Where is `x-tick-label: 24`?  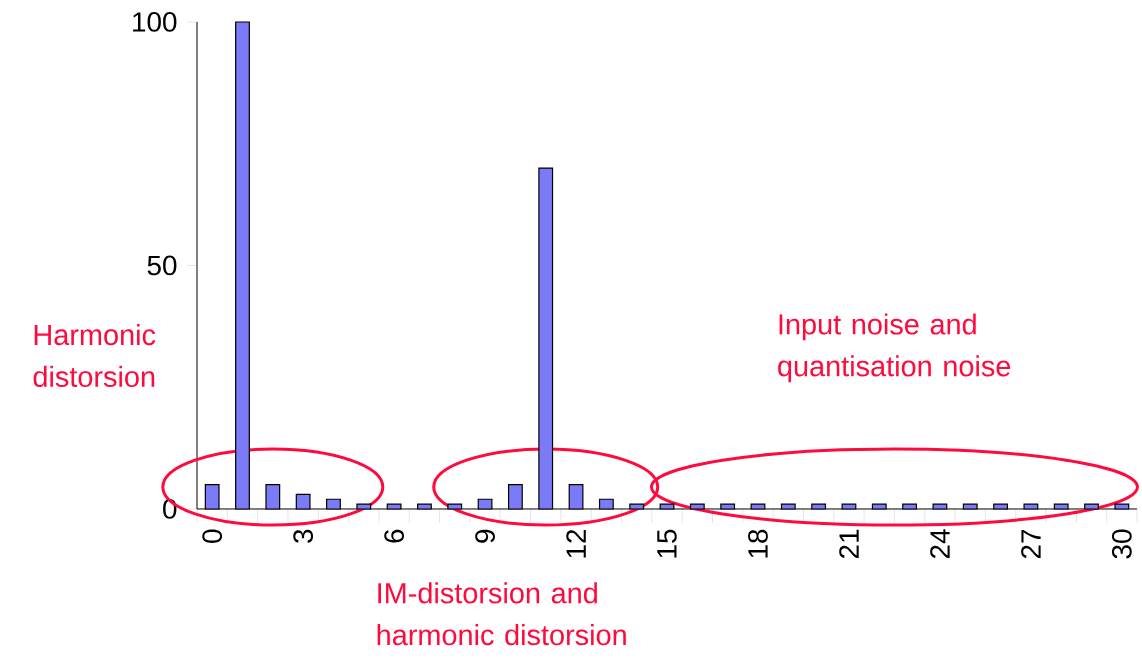
x-tick-label: 24 is located at coordinates (940, 544).